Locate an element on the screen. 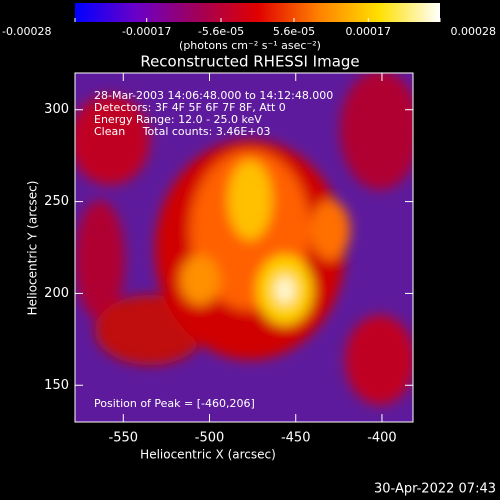 The width and height of the screenshot is (500, 500). y-tick-label: 200 is located at coordinates (56, 293).